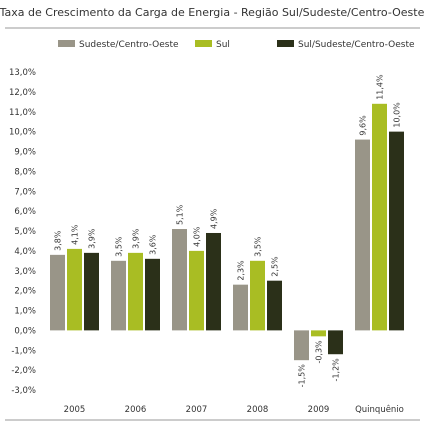 The width and height of the screenshot is (425, 425). What do you see at coordinates (397, 115) in the screenshot?
I see `data-label: 10,0%` at bounding box center [397, 115].